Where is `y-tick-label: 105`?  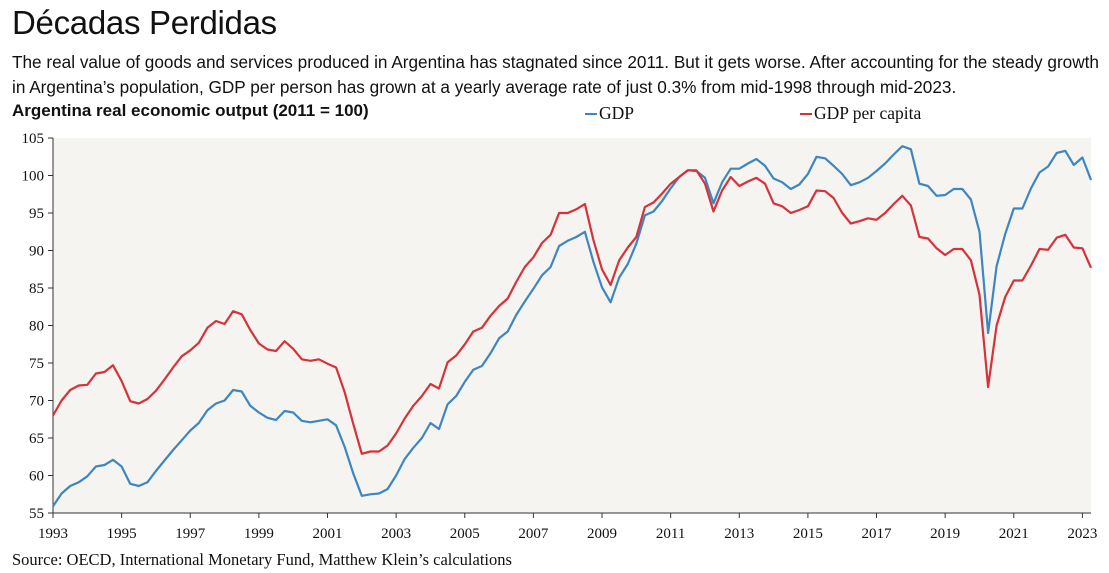 y-tick-label: 105 is located at coordinates (33, 139).